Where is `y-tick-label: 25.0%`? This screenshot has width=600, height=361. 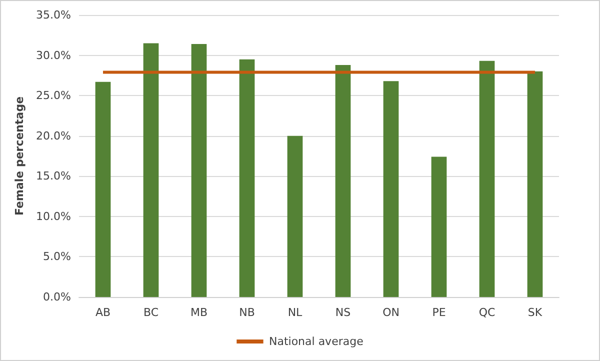 y-tick-label: 25.0% is located at coordinates (53, 95).